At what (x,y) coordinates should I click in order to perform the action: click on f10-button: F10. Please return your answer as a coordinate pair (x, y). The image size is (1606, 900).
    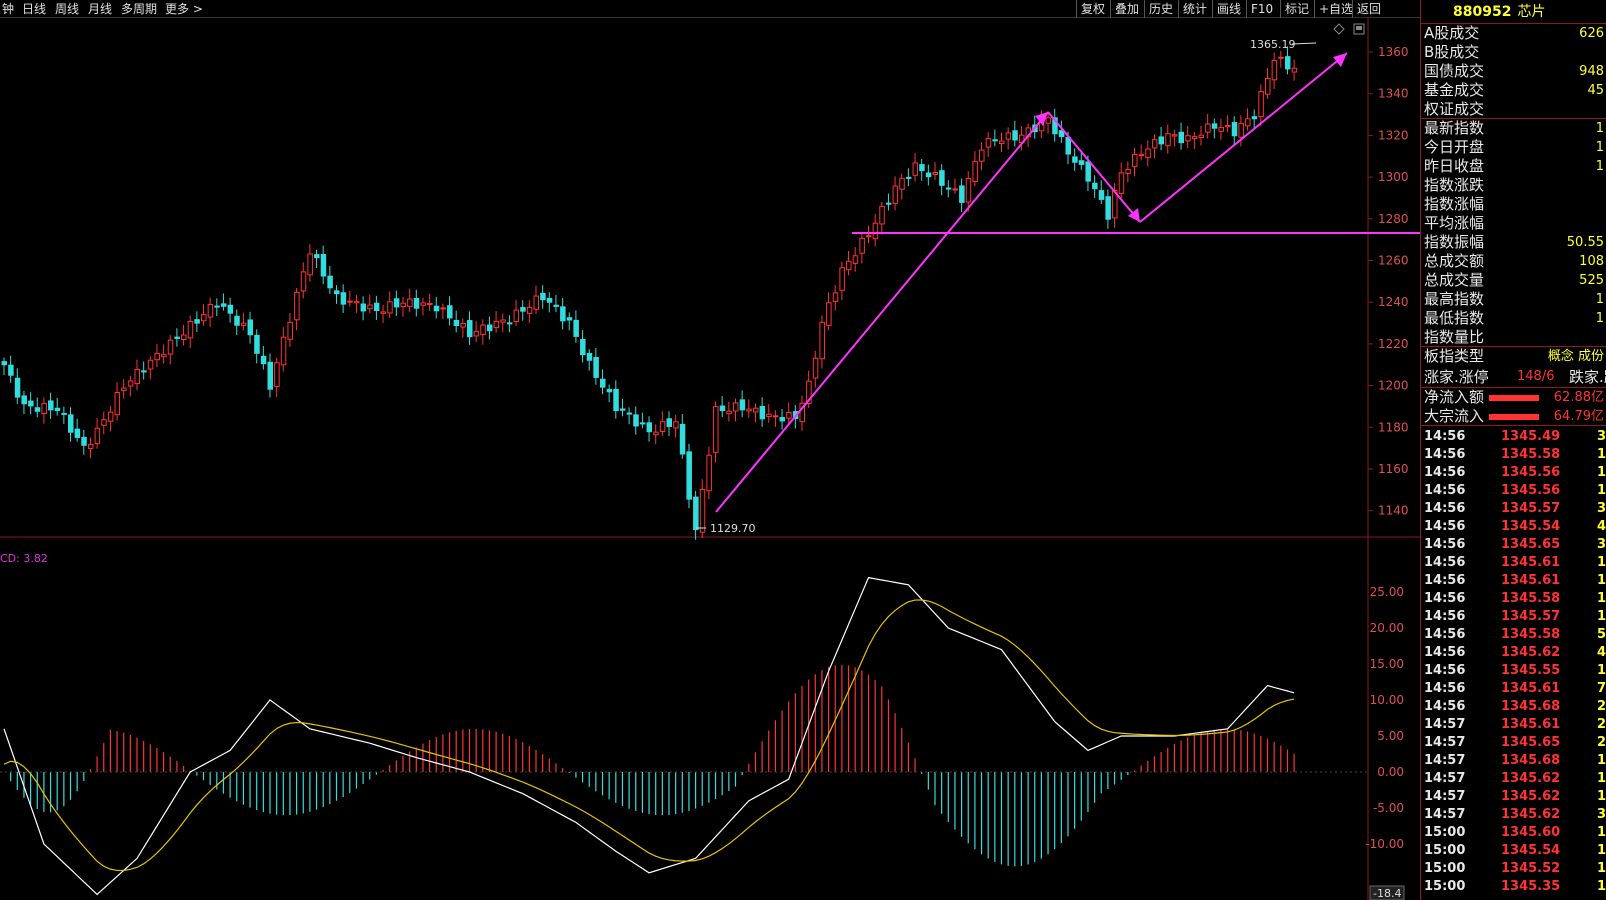
    Looking at the image, I should click on (1261, 9).